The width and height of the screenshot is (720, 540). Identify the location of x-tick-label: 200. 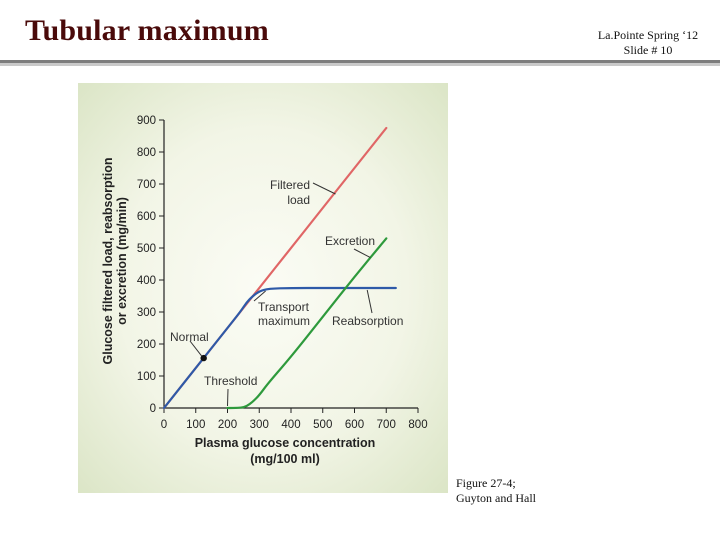
(227, 425).